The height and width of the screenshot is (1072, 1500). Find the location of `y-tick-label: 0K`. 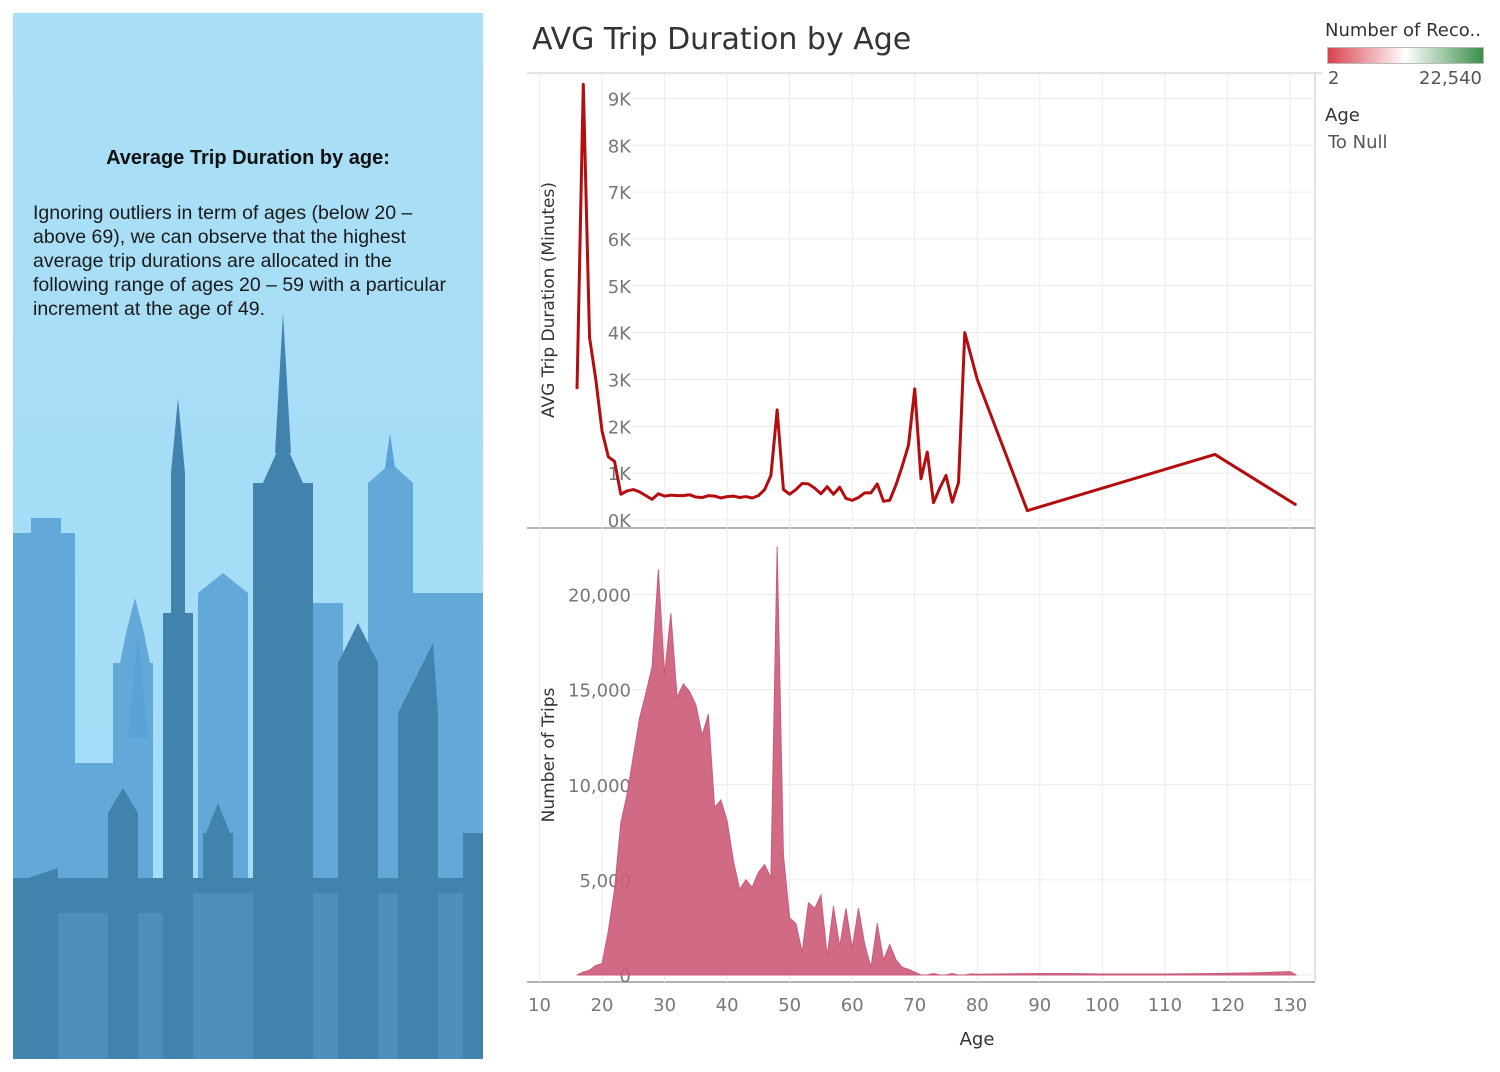

y-tick-label: 0K is located at coordinates (620, 521).